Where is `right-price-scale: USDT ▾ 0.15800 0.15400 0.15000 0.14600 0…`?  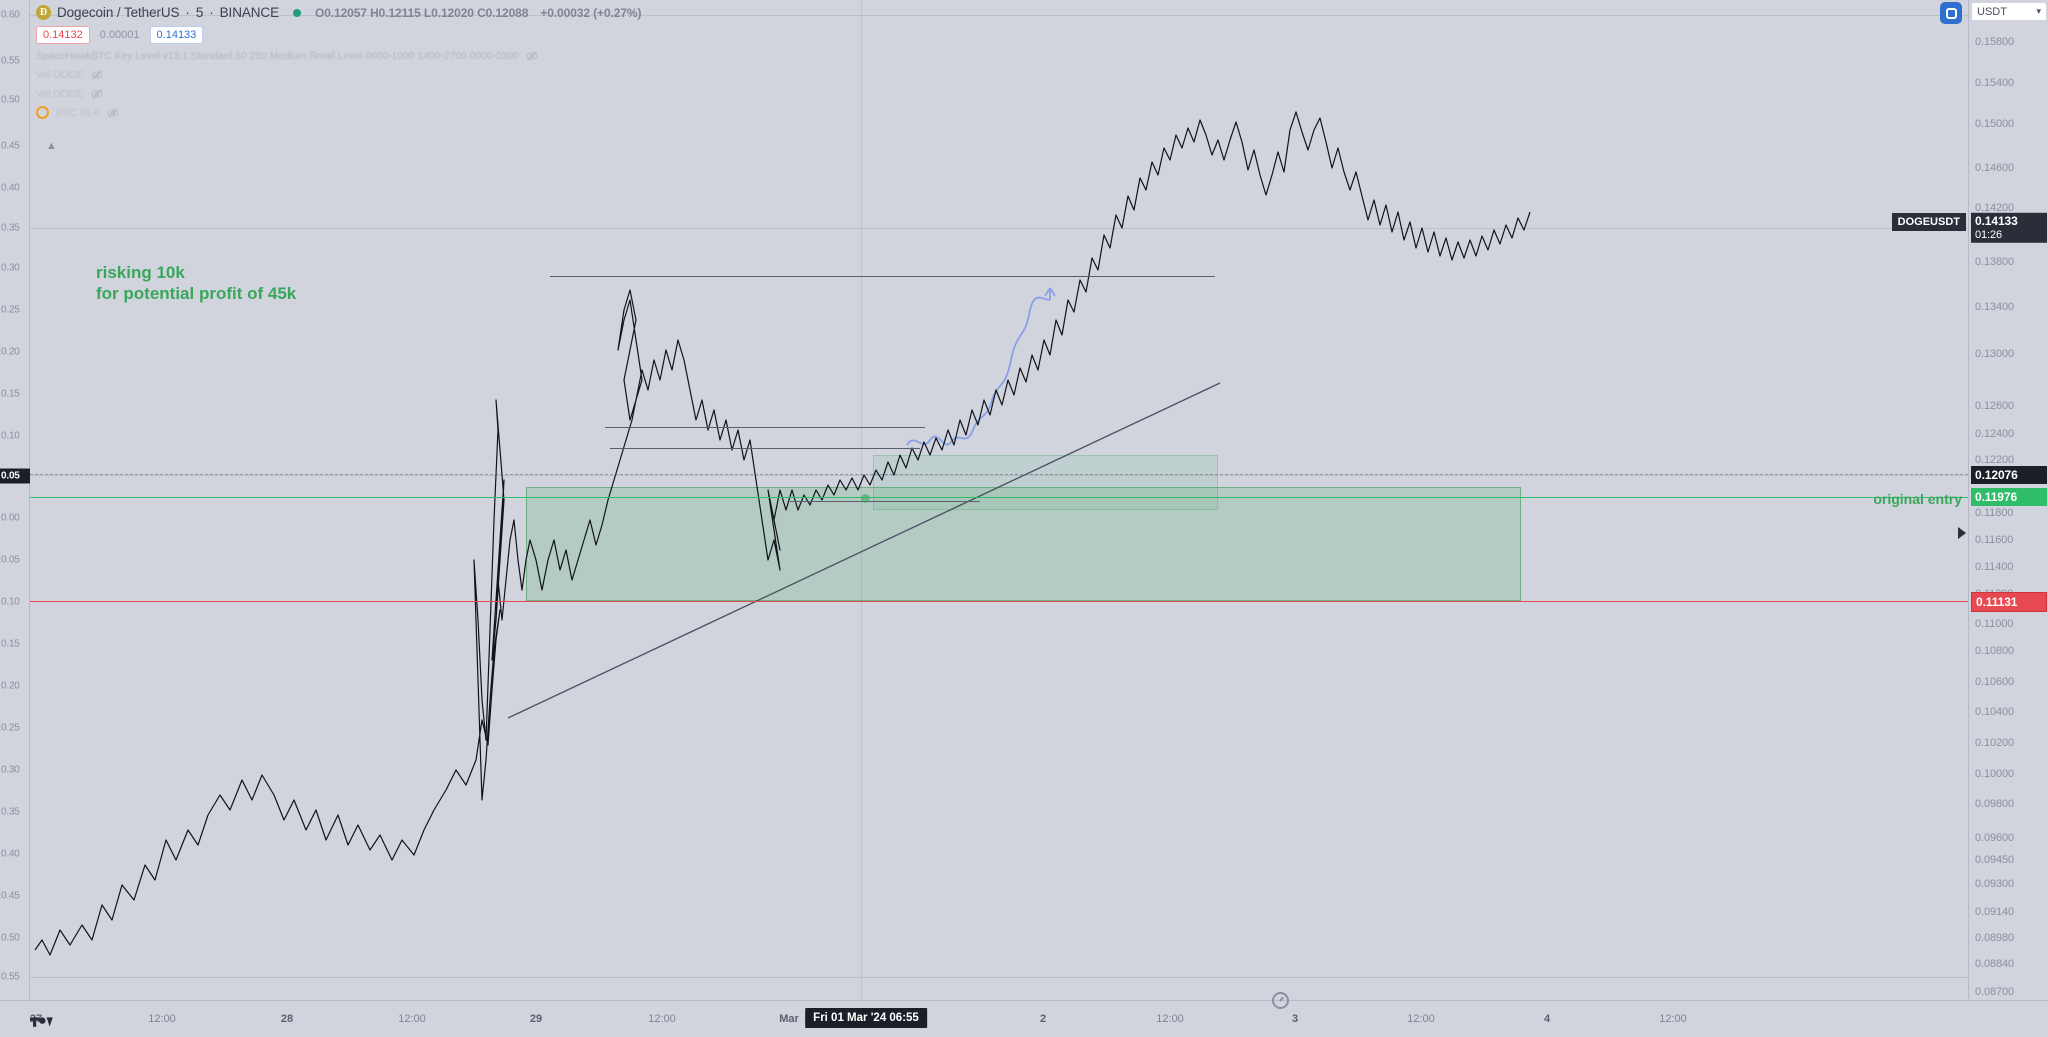 right-price-scale: USDT ▾ 0.15800 0.15400 0.15000 0.14600 0… is located at coordinates (2008, 500).